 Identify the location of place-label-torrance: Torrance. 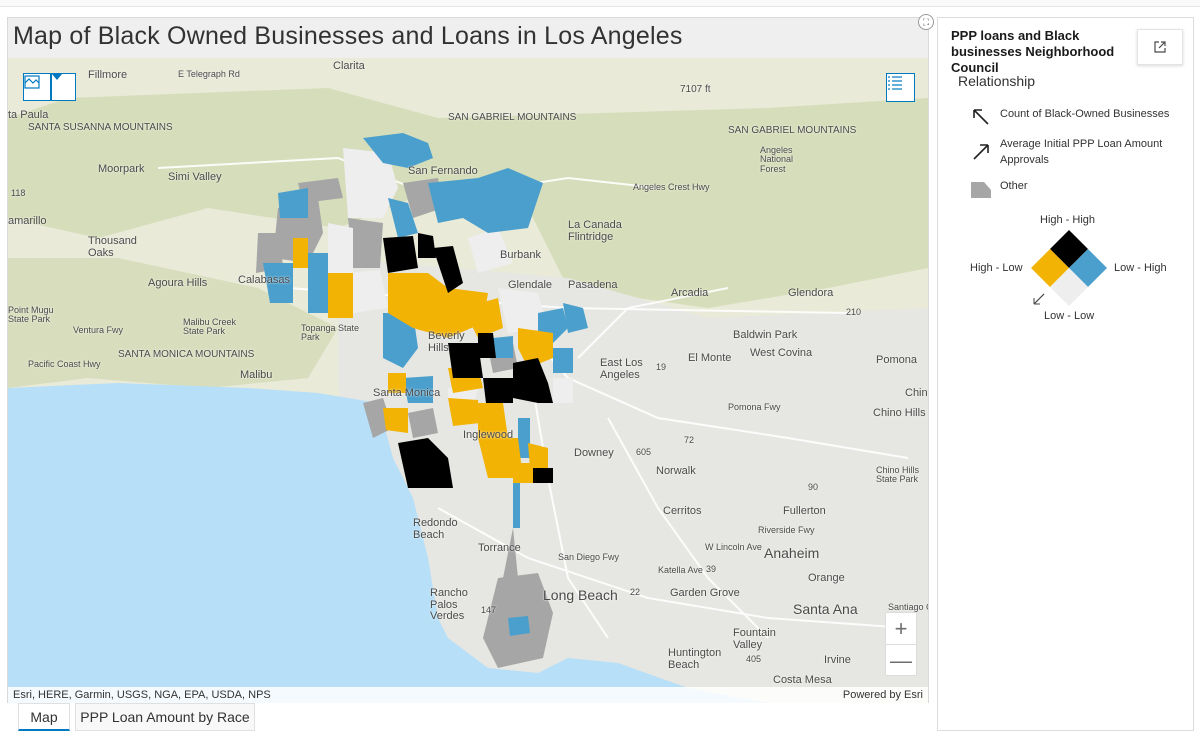
(499, 548).